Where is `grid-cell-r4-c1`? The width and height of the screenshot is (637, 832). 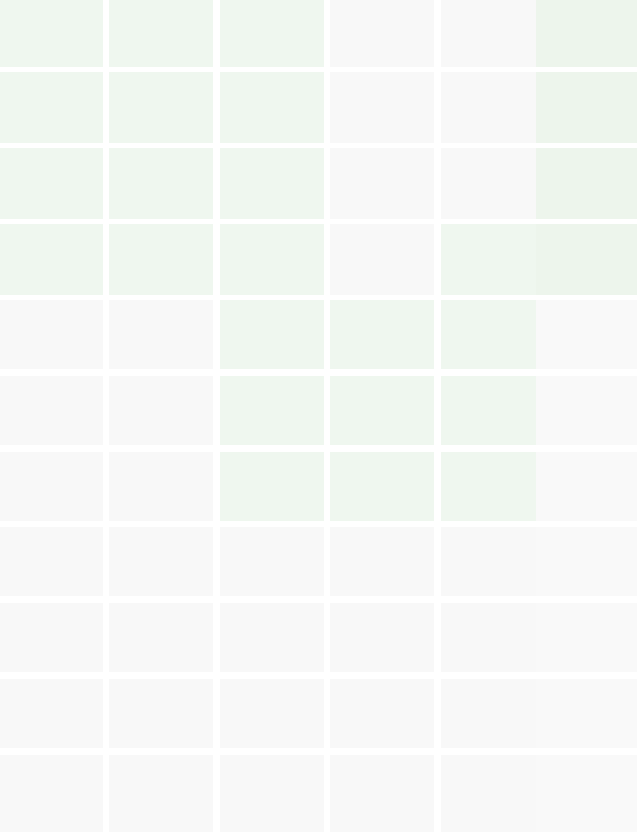
grid-cell-r4-c1 is located at coordinates (51, 259).